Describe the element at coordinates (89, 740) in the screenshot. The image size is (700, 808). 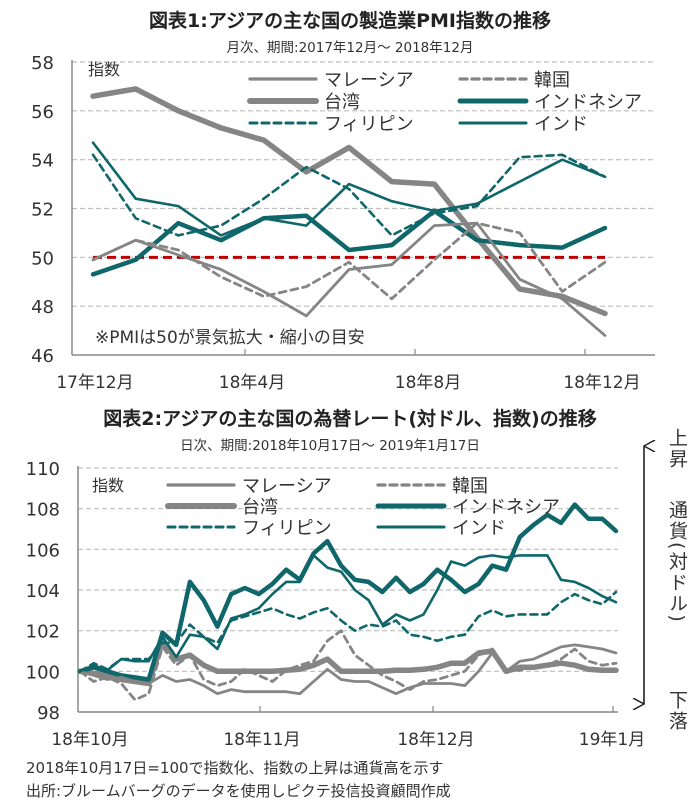
I see `x-tick-label: 18年10月` at that location.